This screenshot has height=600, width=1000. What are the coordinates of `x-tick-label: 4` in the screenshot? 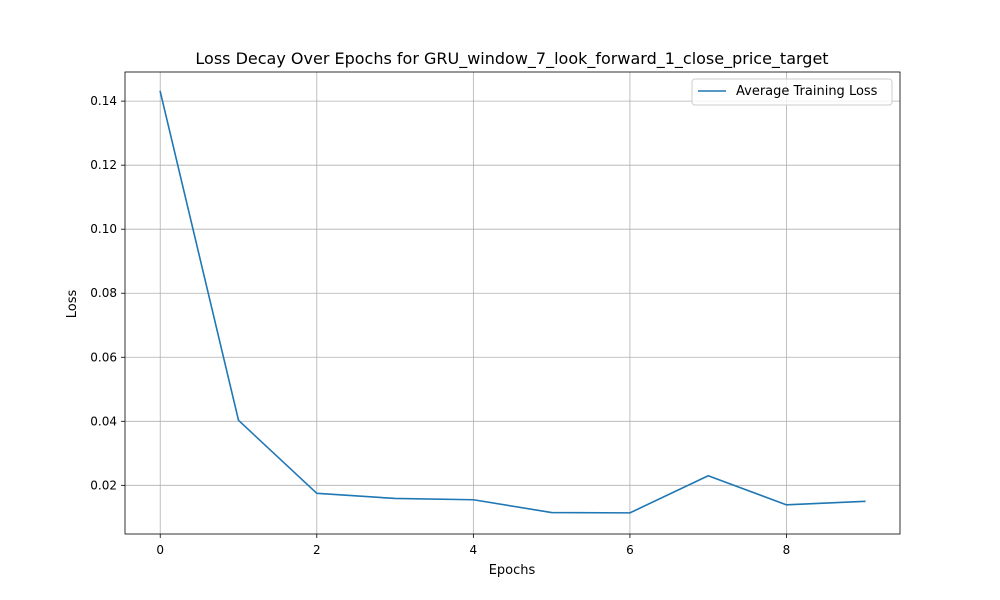 It's located at (474, 550).